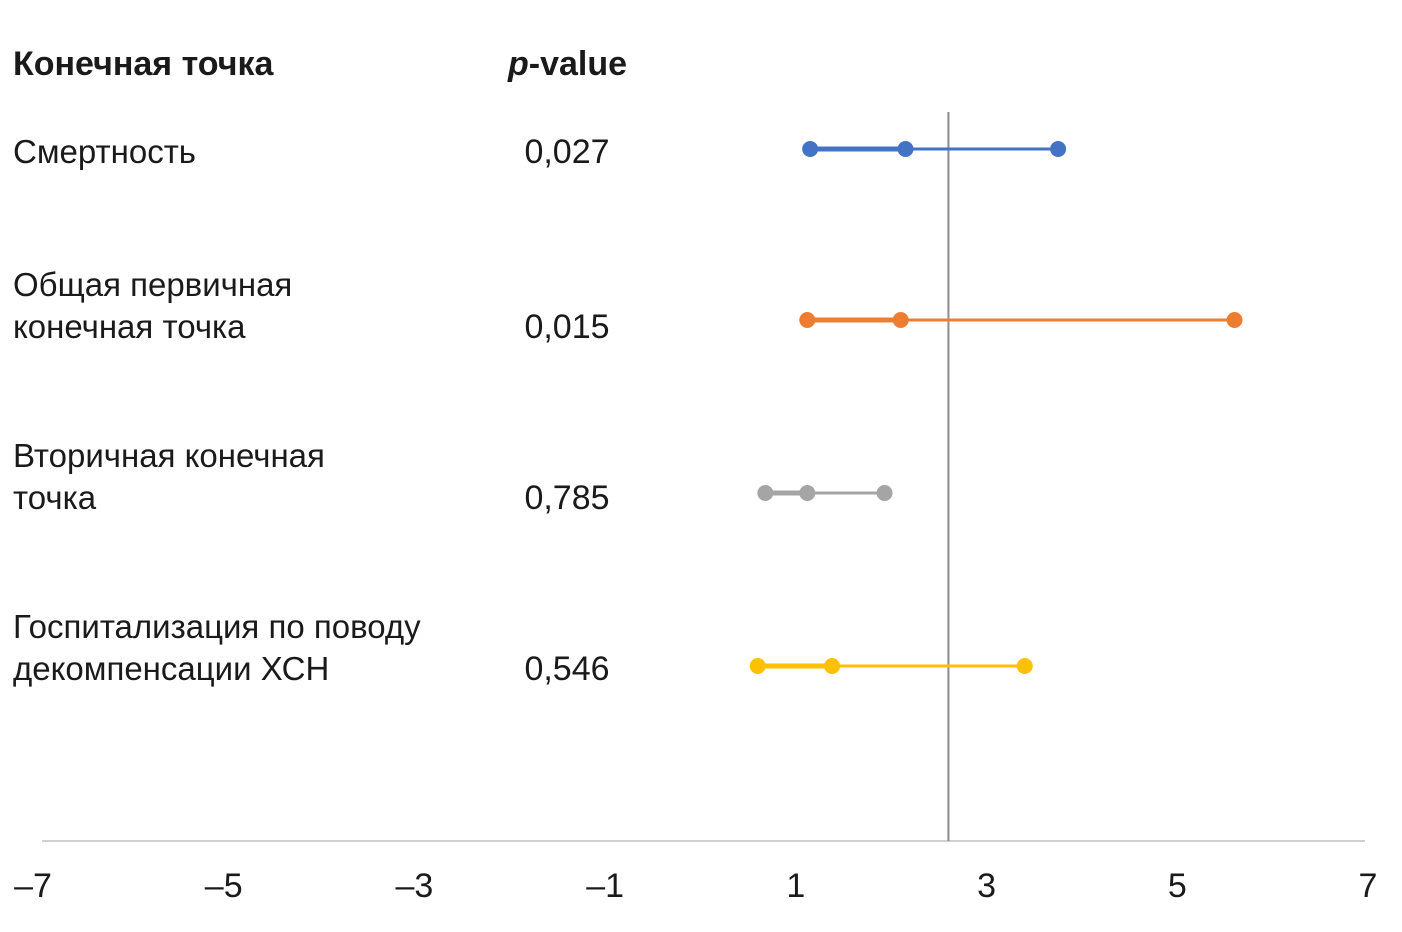 This screenshot has height=932, width=1402. I want to click on header-pvalue: p-value, so click(567, 64).